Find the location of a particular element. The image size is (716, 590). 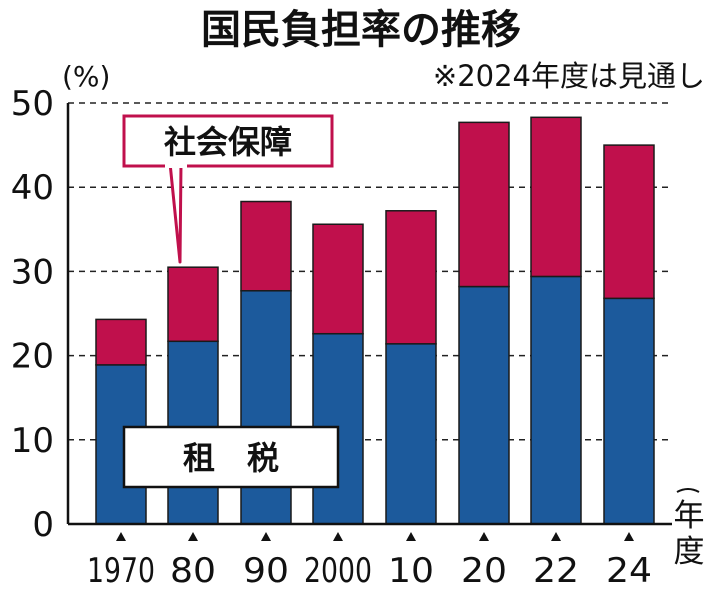

callout-label: 社会保障 is located at coordinates (228, 142).